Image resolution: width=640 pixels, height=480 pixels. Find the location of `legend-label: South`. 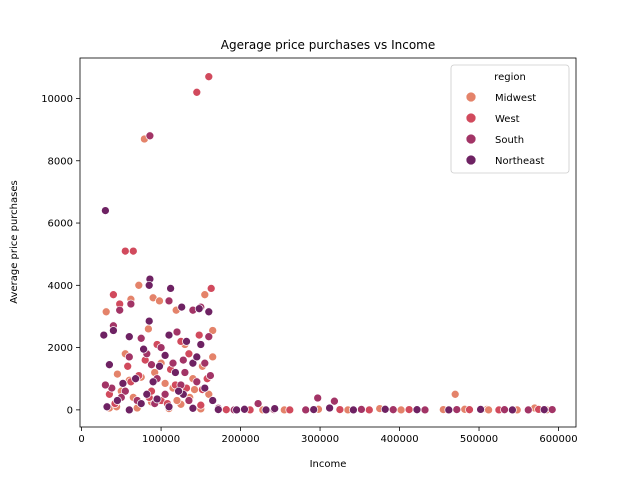

legend-label: South is located at coordinates (509, 140).